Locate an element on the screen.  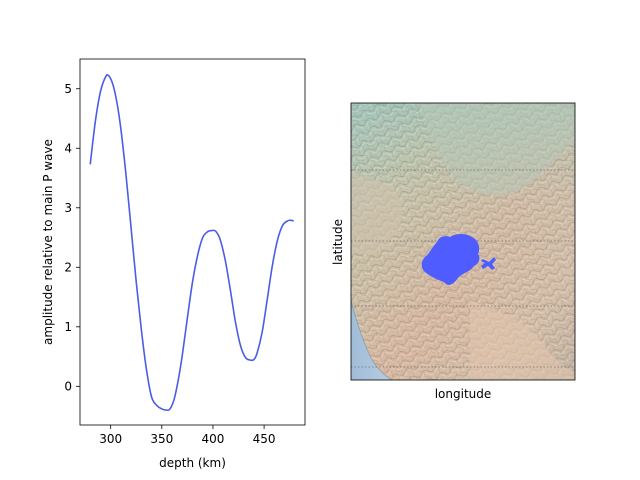
x-axis-ticks: 300 350 400 450 is located at coordinates (187, 435).